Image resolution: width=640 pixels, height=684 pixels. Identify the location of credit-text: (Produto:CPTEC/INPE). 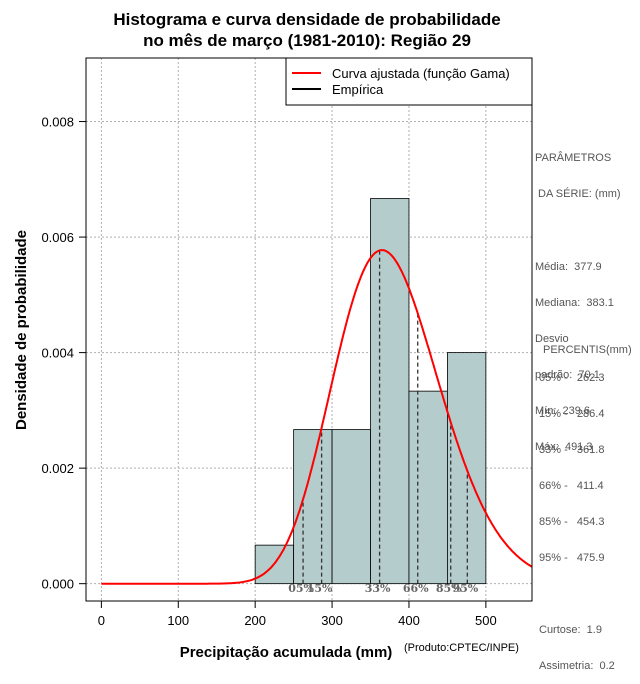
(461, 648).